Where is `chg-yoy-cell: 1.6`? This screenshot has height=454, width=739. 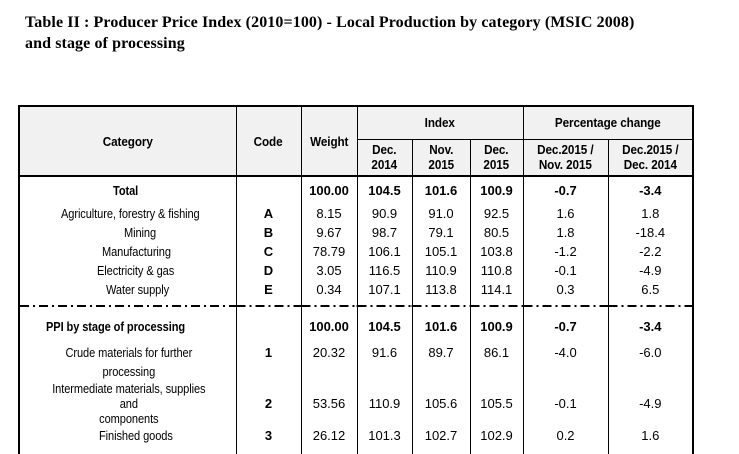 chg-yoy-cell: 1.6 is located at coordinates (650, 435).